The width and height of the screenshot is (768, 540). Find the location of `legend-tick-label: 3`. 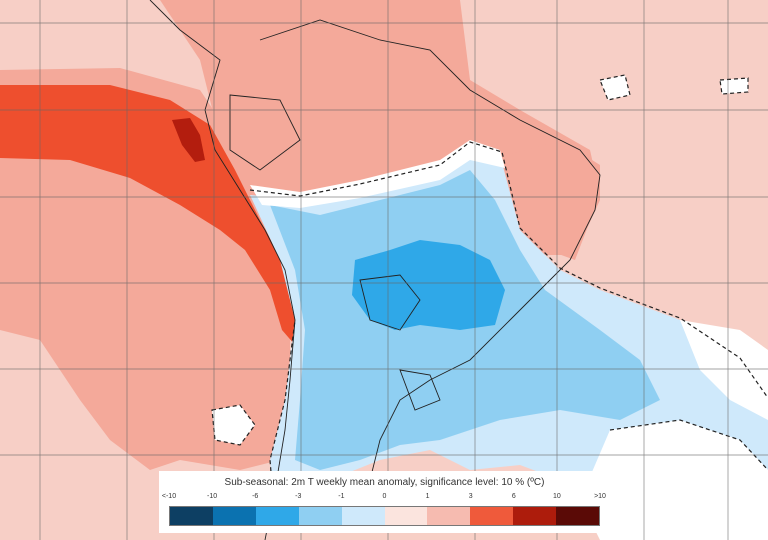

legend-tick-label: 3 is located at coordinates (470, 496).